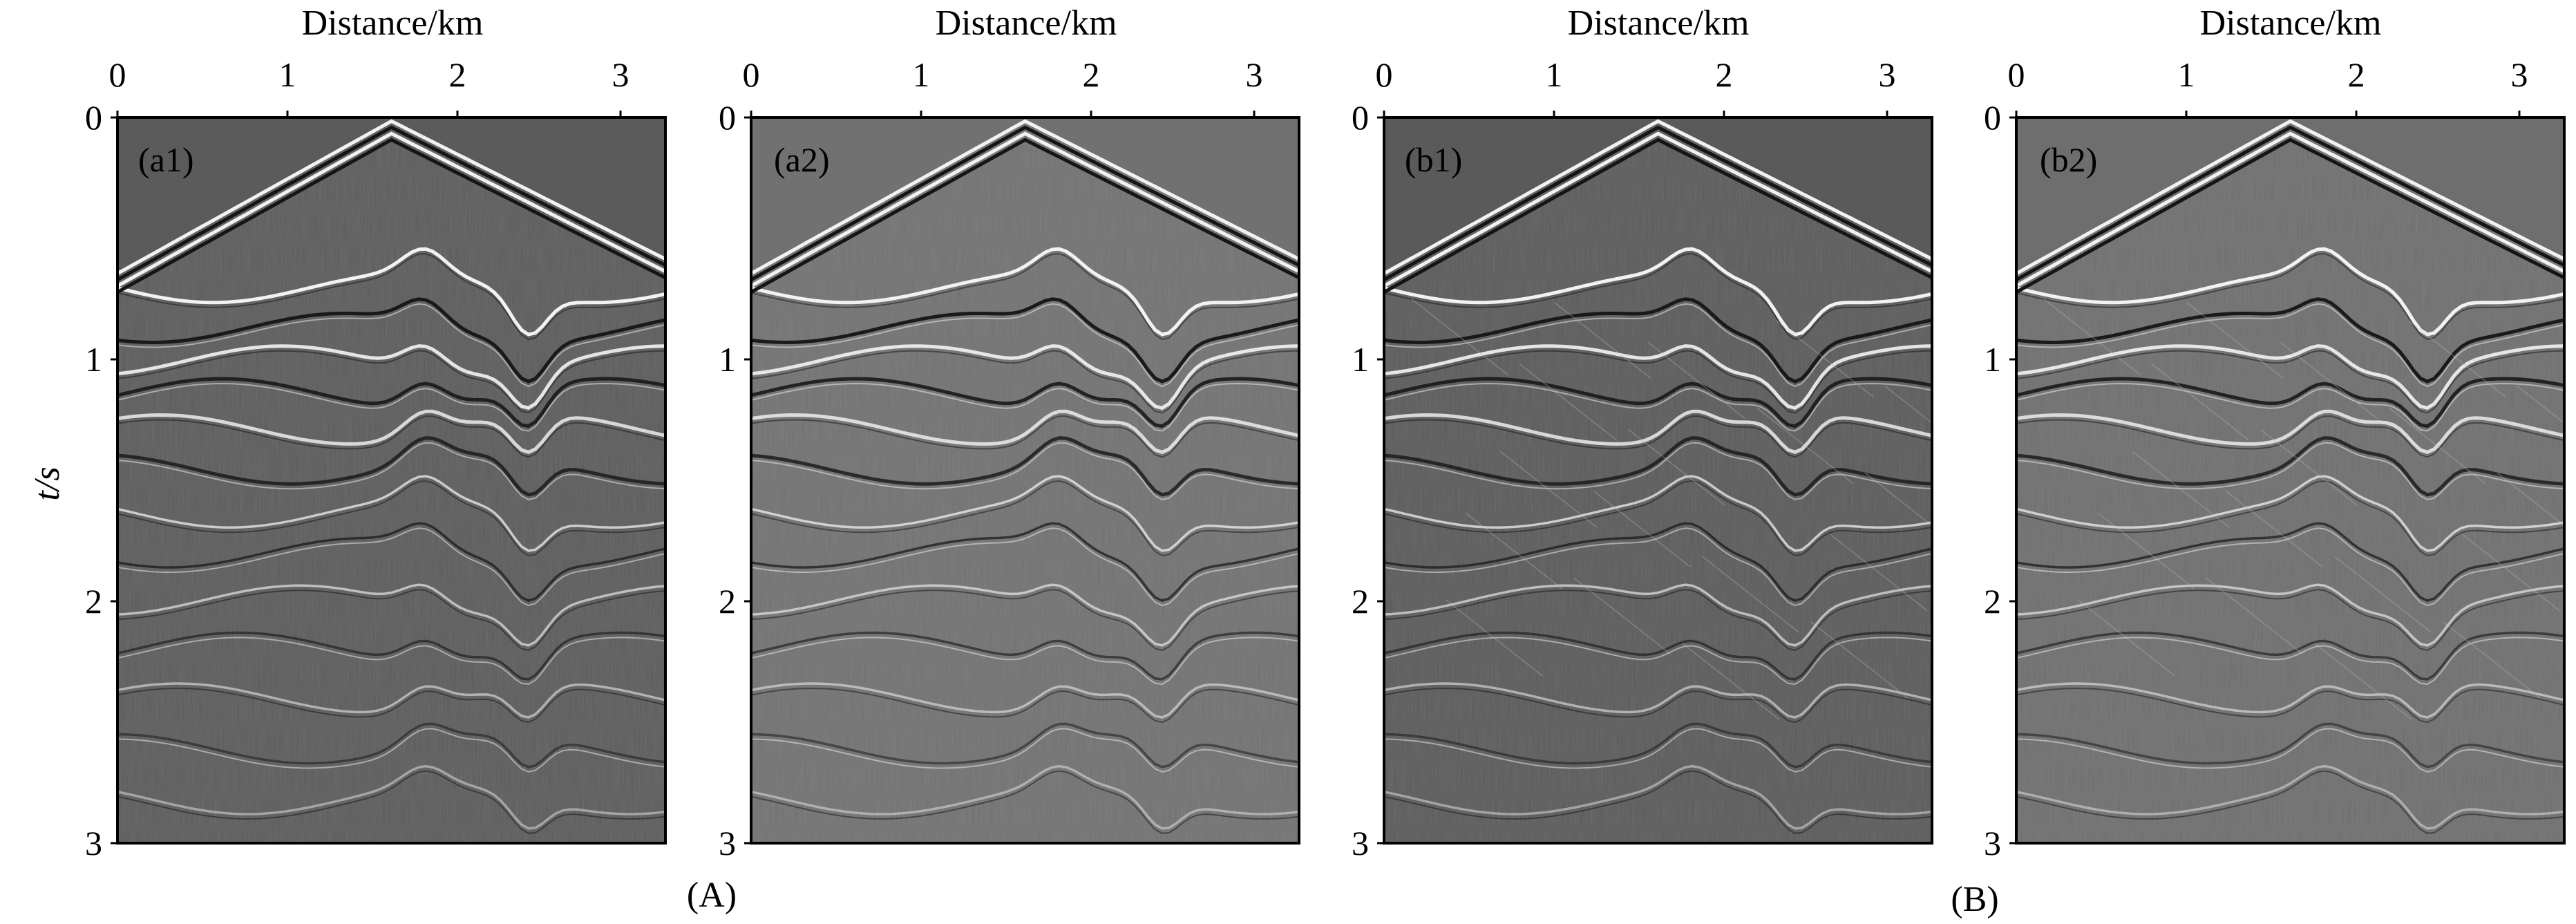  I want to click on panel-a2-x-tick-3: 3, so click(1254, 74).